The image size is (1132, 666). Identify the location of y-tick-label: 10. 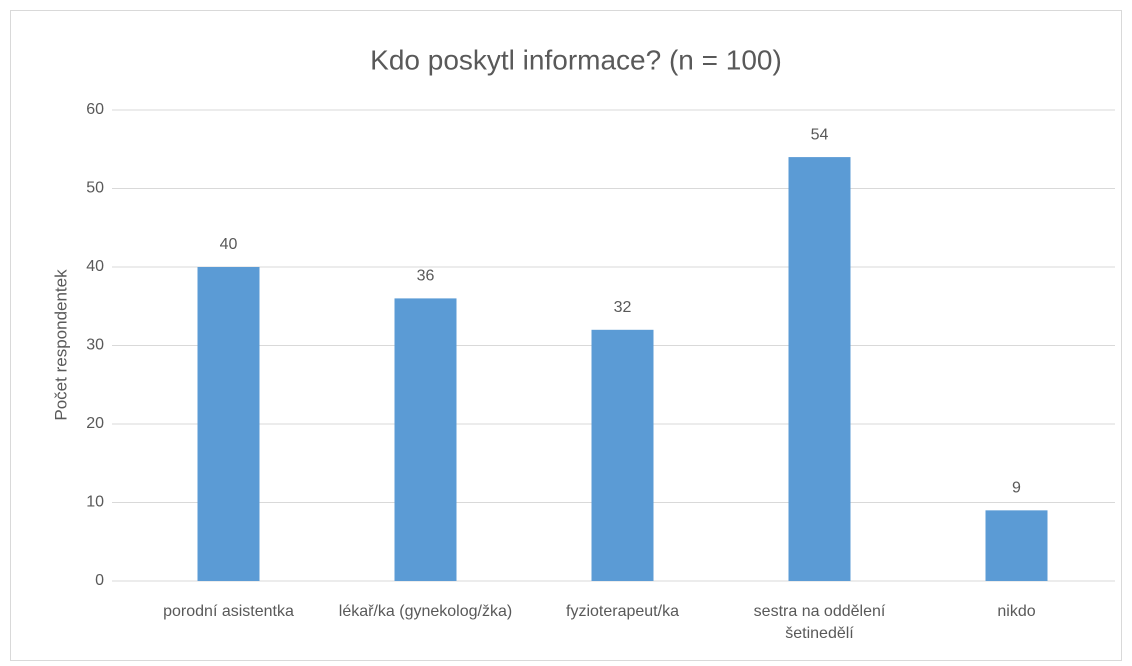
(95, 502).